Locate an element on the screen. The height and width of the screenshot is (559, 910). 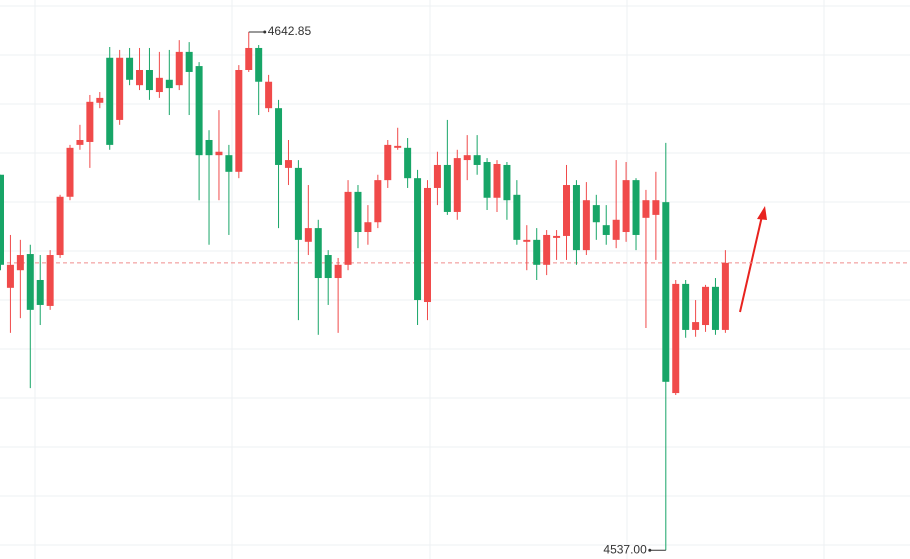
min-pointer-dot is located at coordinates (650, 550).